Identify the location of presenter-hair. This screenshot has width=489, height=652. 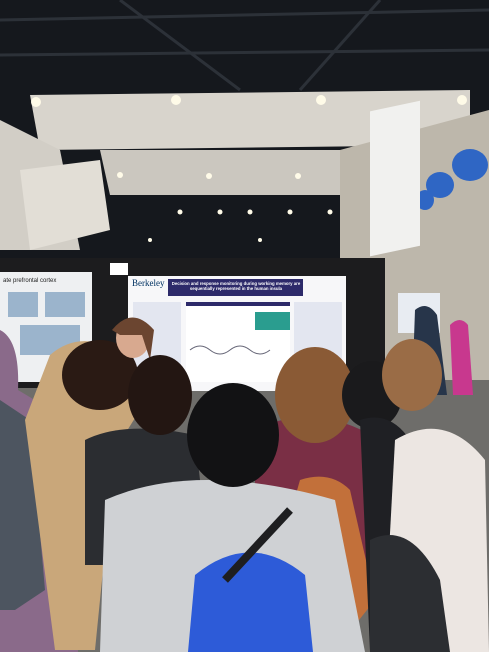
(133, 338).